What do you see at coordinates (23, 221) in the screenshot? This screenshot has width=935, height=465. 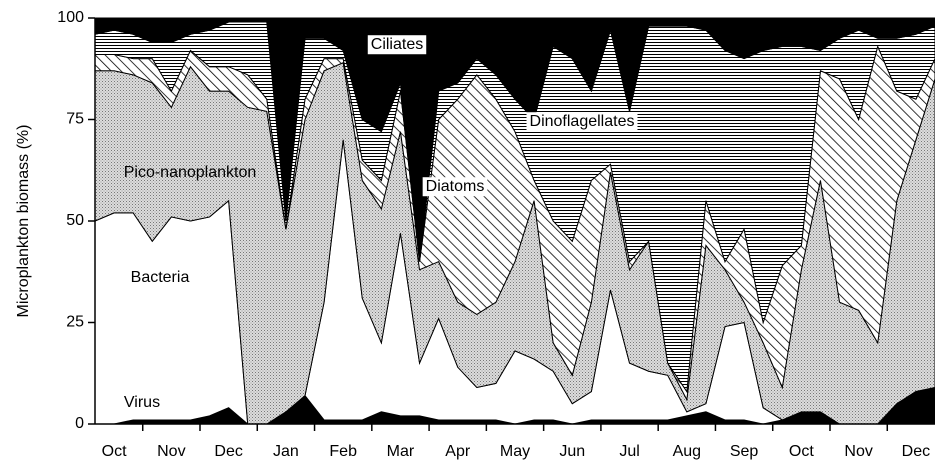 I see `y-axis-label: Microplankton biomass (%)` at bounding box center [23, 221].